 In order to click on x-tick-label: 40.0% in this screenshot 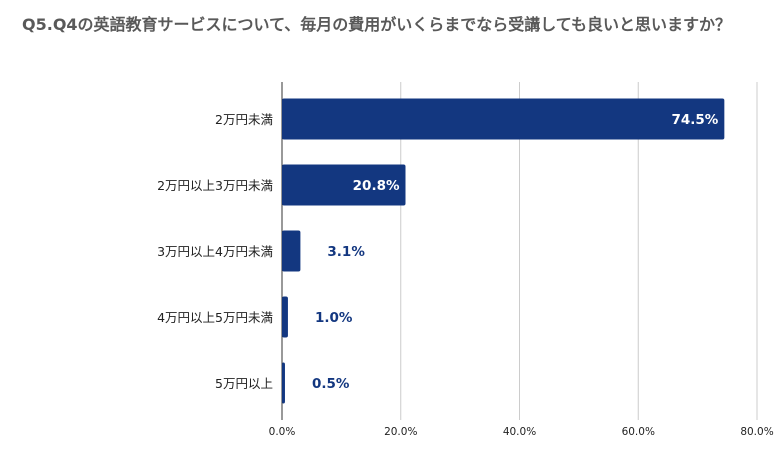, I will do `click(519, 432)`.